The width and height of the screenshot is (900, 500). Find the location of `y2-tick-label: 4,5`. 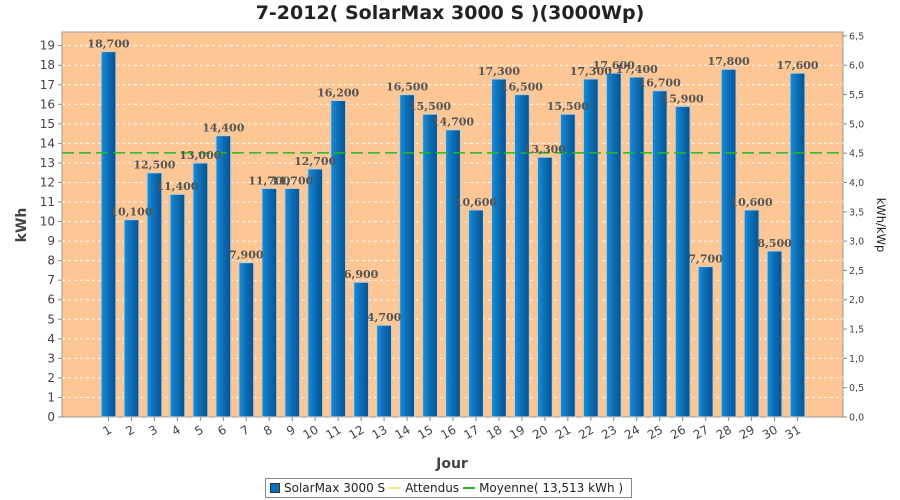

y2-tick-label: 4,5 is located at coordinates (856, 154).